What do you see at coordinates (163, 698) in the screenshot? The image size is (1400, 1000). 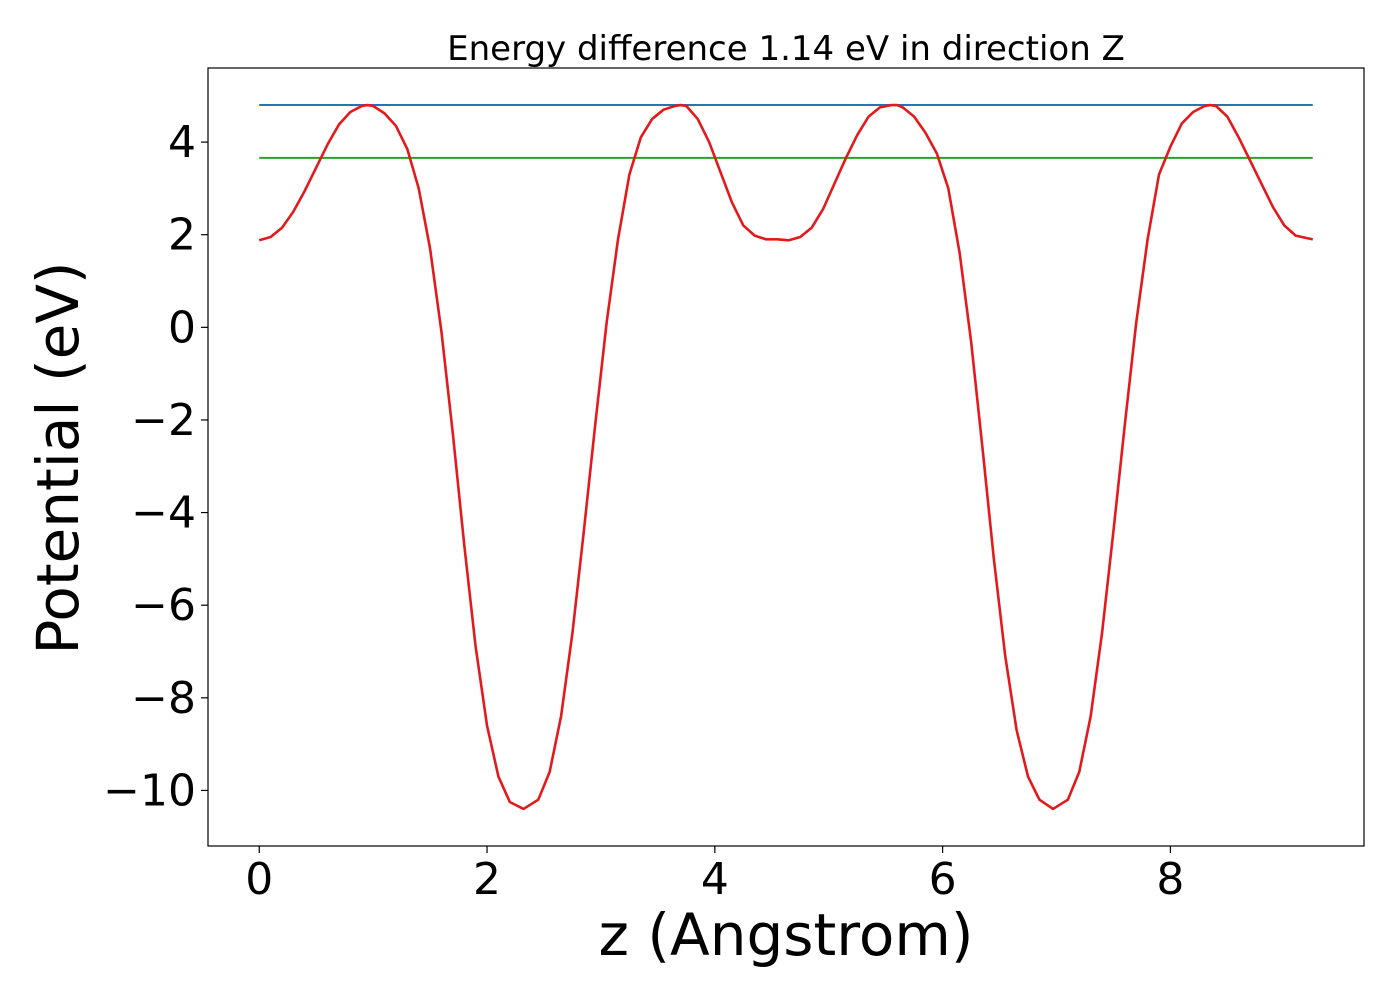 I see `y-tick-label: −8` at bounding box center [163, 698].